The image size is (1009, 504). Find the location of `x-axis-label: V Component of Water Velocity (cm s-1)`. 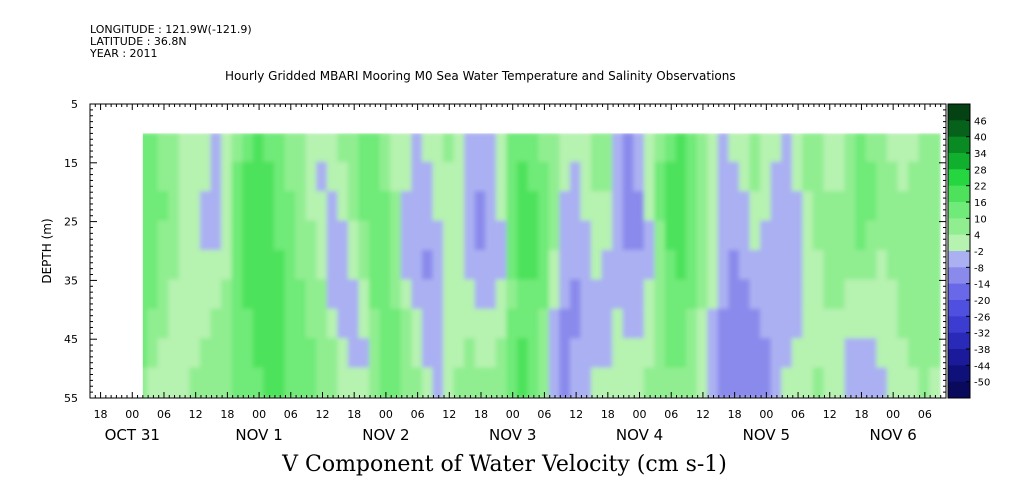

x-axis-label: V Component of Water Velocity (cm s-1) is located at coordinates (504, 464).